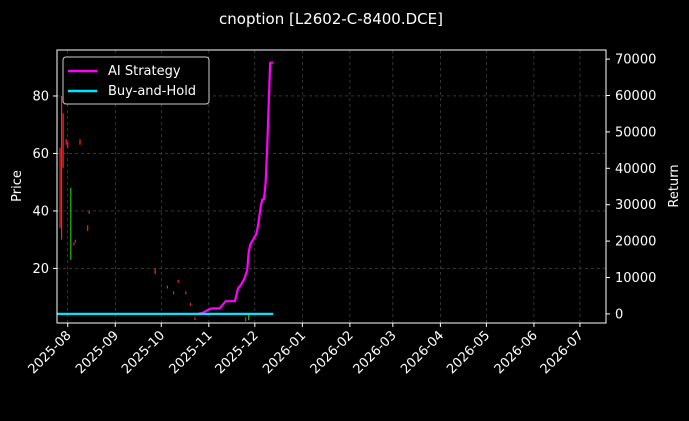 This screenshot has width=689, height=421. Describe the element at coordinates (635, 205) in the screenshot. I see `y-right-tick-label: 30000` at that location.